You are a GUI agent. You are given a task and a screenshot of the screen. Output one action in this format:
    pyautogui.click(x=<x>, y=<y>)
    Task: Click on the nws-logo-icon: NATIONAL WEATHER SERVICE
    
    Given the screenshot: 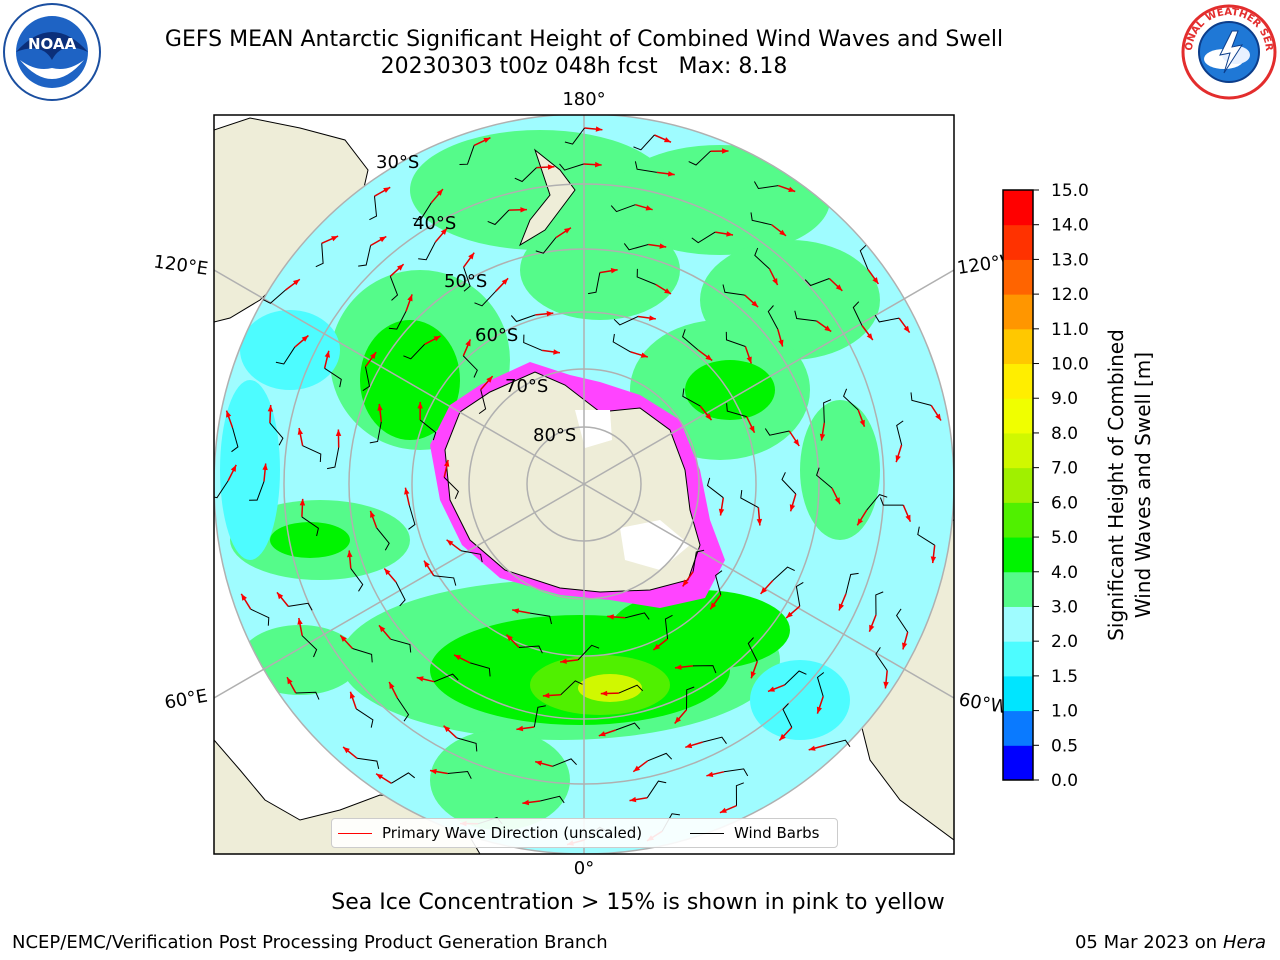 What is the action you would take?
    pyautogui.click(x=1227, y=52)
    